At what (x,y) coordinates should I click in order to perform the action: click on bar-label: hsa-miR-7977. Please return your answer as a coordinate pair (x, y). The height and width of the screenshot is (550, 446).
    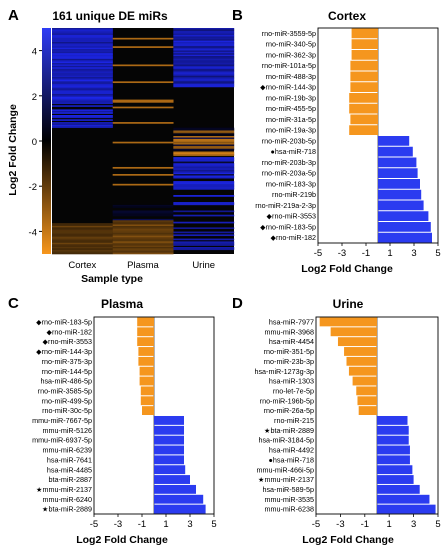
    Looking at the image, I should click on (291, 322).